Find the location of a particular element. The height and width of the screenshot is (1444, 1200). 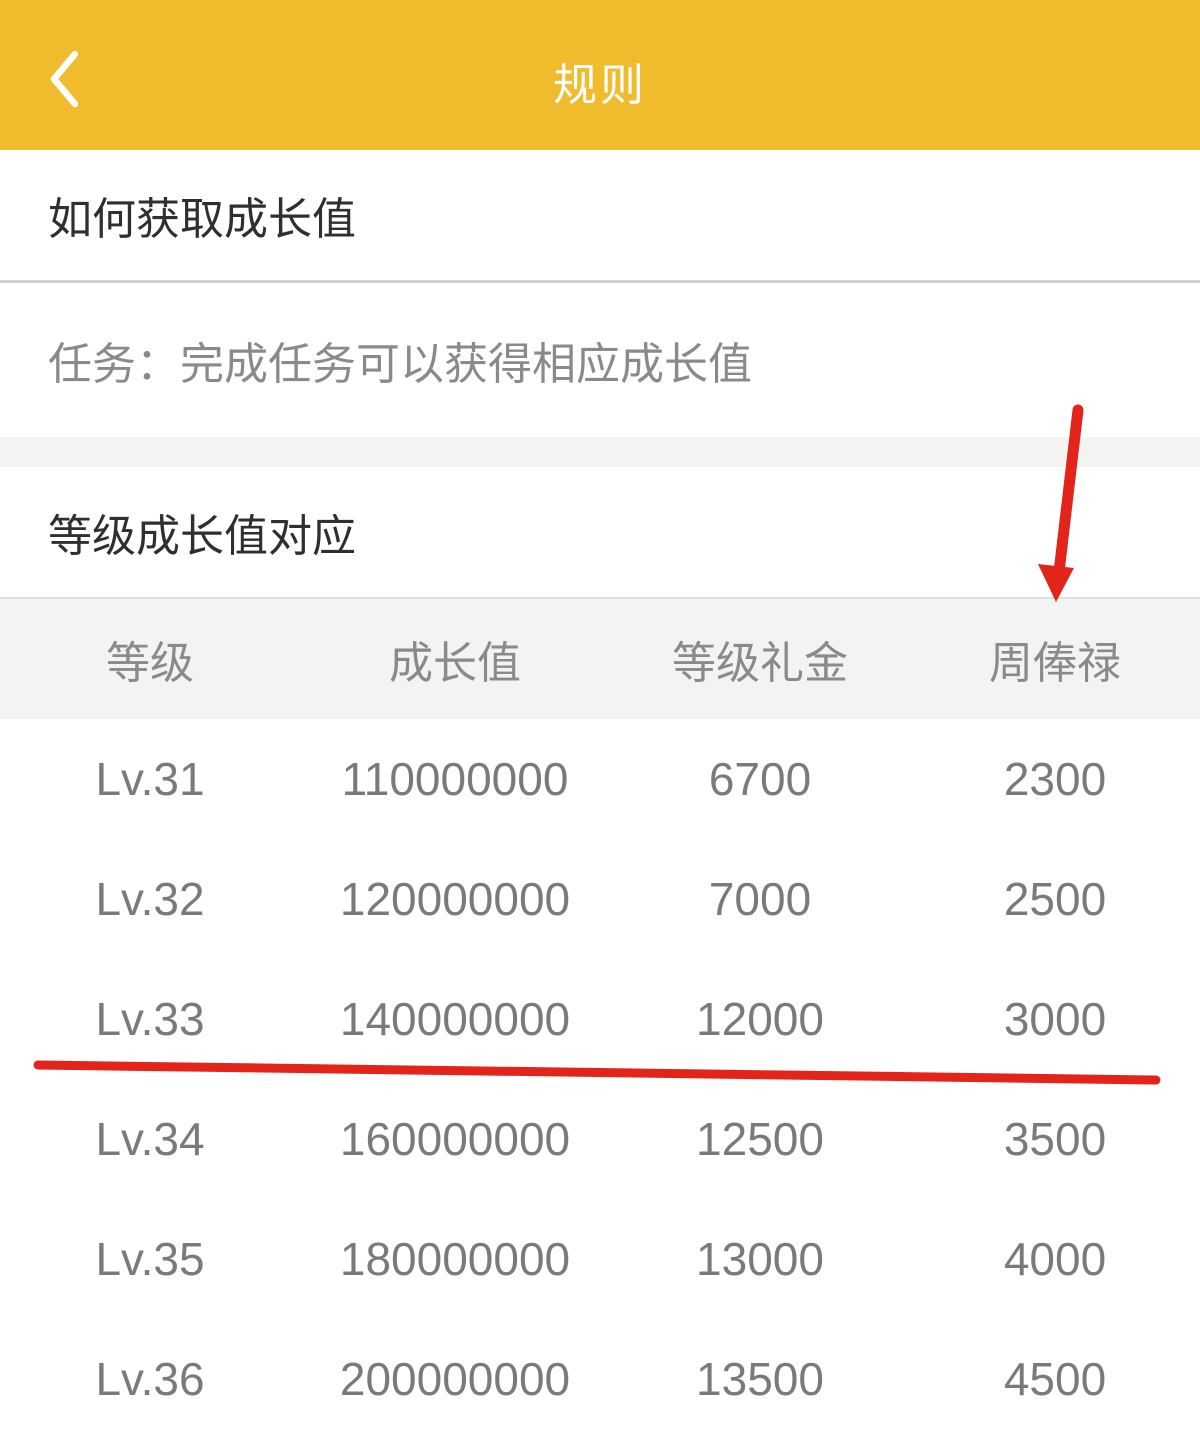

table-row-underlined: Lv.33 140000000 12000 3000 is located at coordinates (600, 1019).